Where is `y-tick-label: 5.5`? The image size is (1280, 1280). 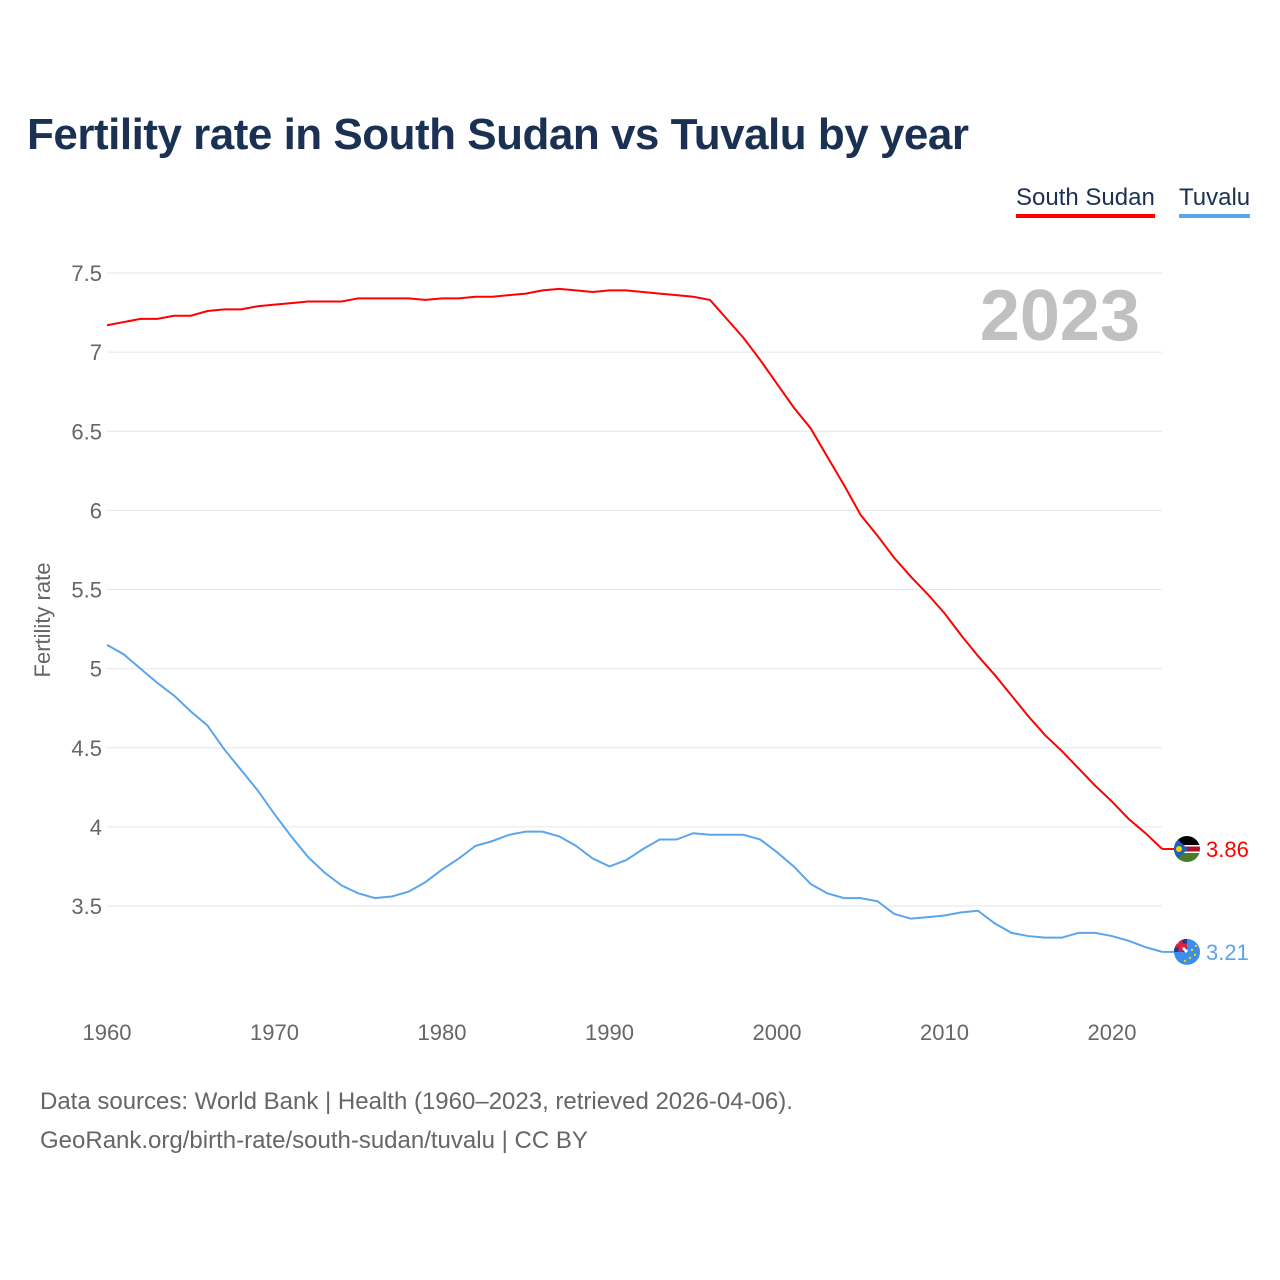 y-tick-label: 5.5 is located at coordinates (86, 590).